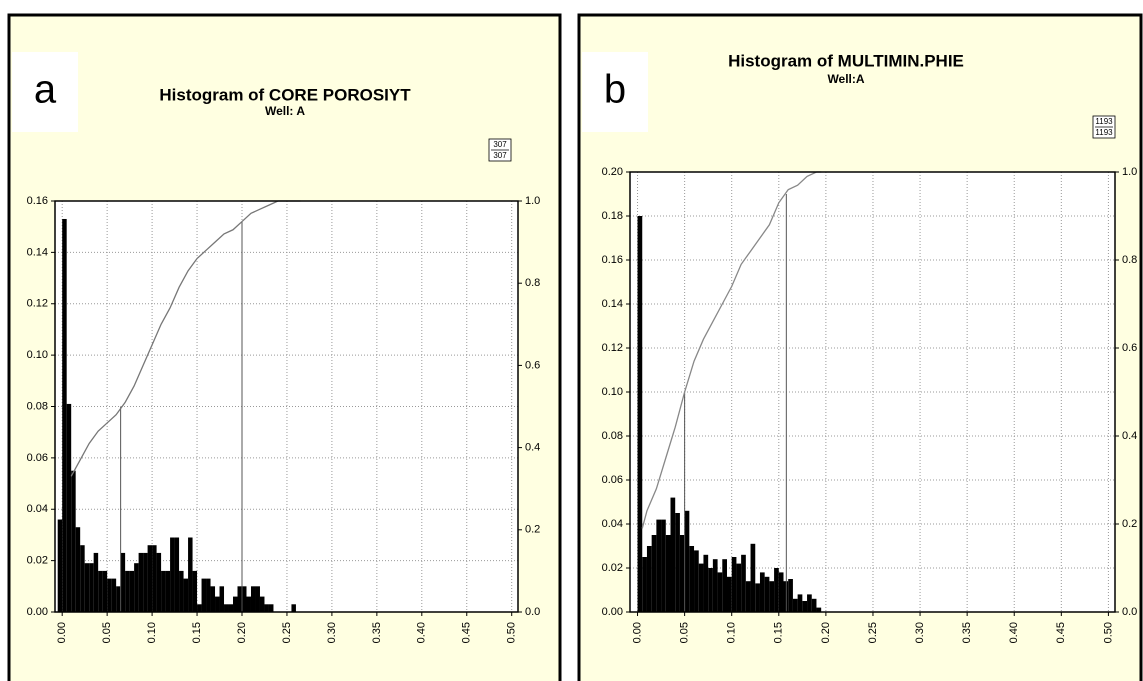  Describe the element at coordinates (615, 90) in the screenshot. I see `panel-label: b` at that location.